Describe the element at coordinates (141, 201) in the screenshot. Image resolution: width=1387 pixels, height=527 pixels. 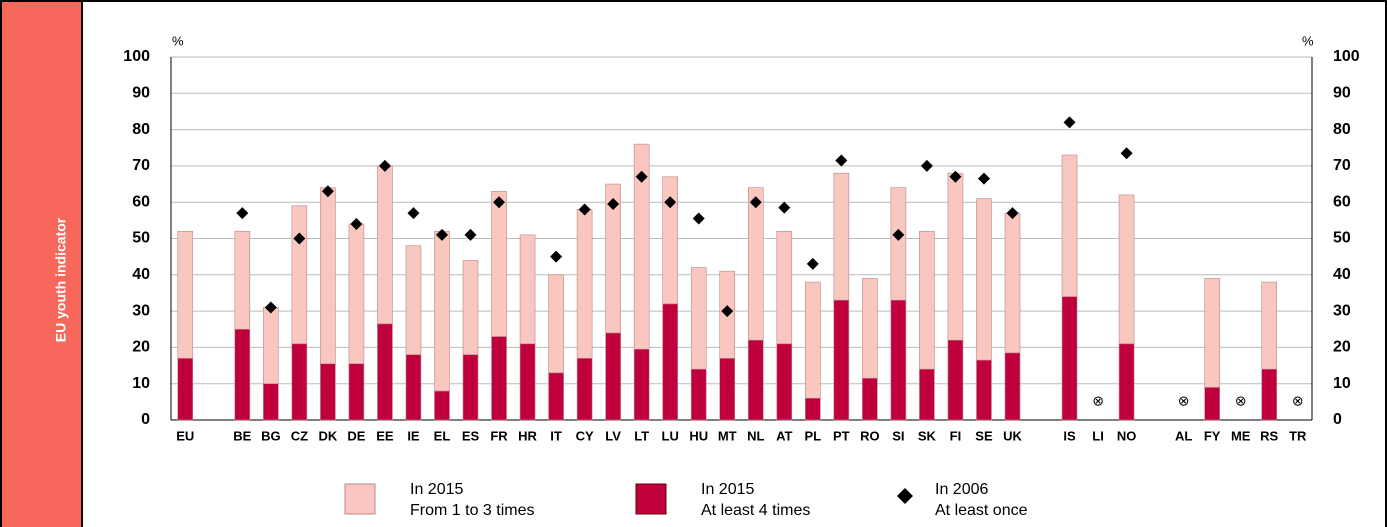
I see `y-tick-label: 60` at that location.